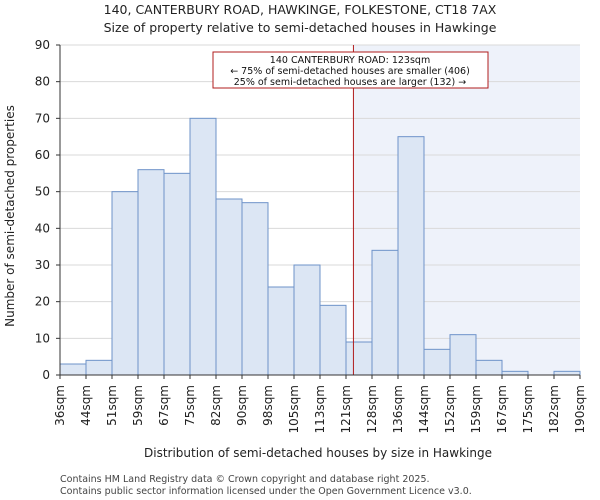 The width and height of the screenshot is (600, 500). I want to click on annotation-frame, so click(350, 70).